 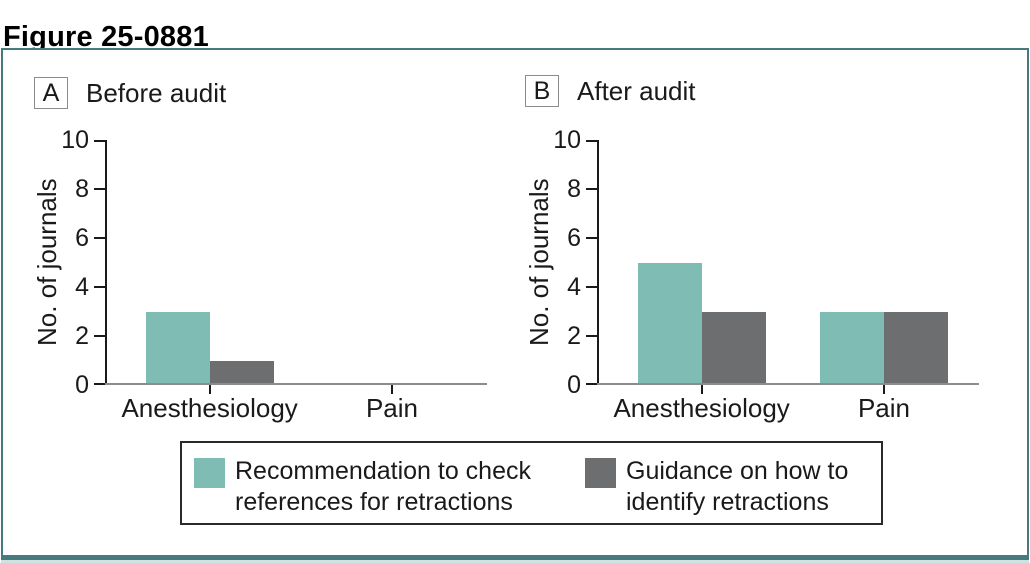 I want to click on legend-swatch-teal, so click(x=209, y=473).